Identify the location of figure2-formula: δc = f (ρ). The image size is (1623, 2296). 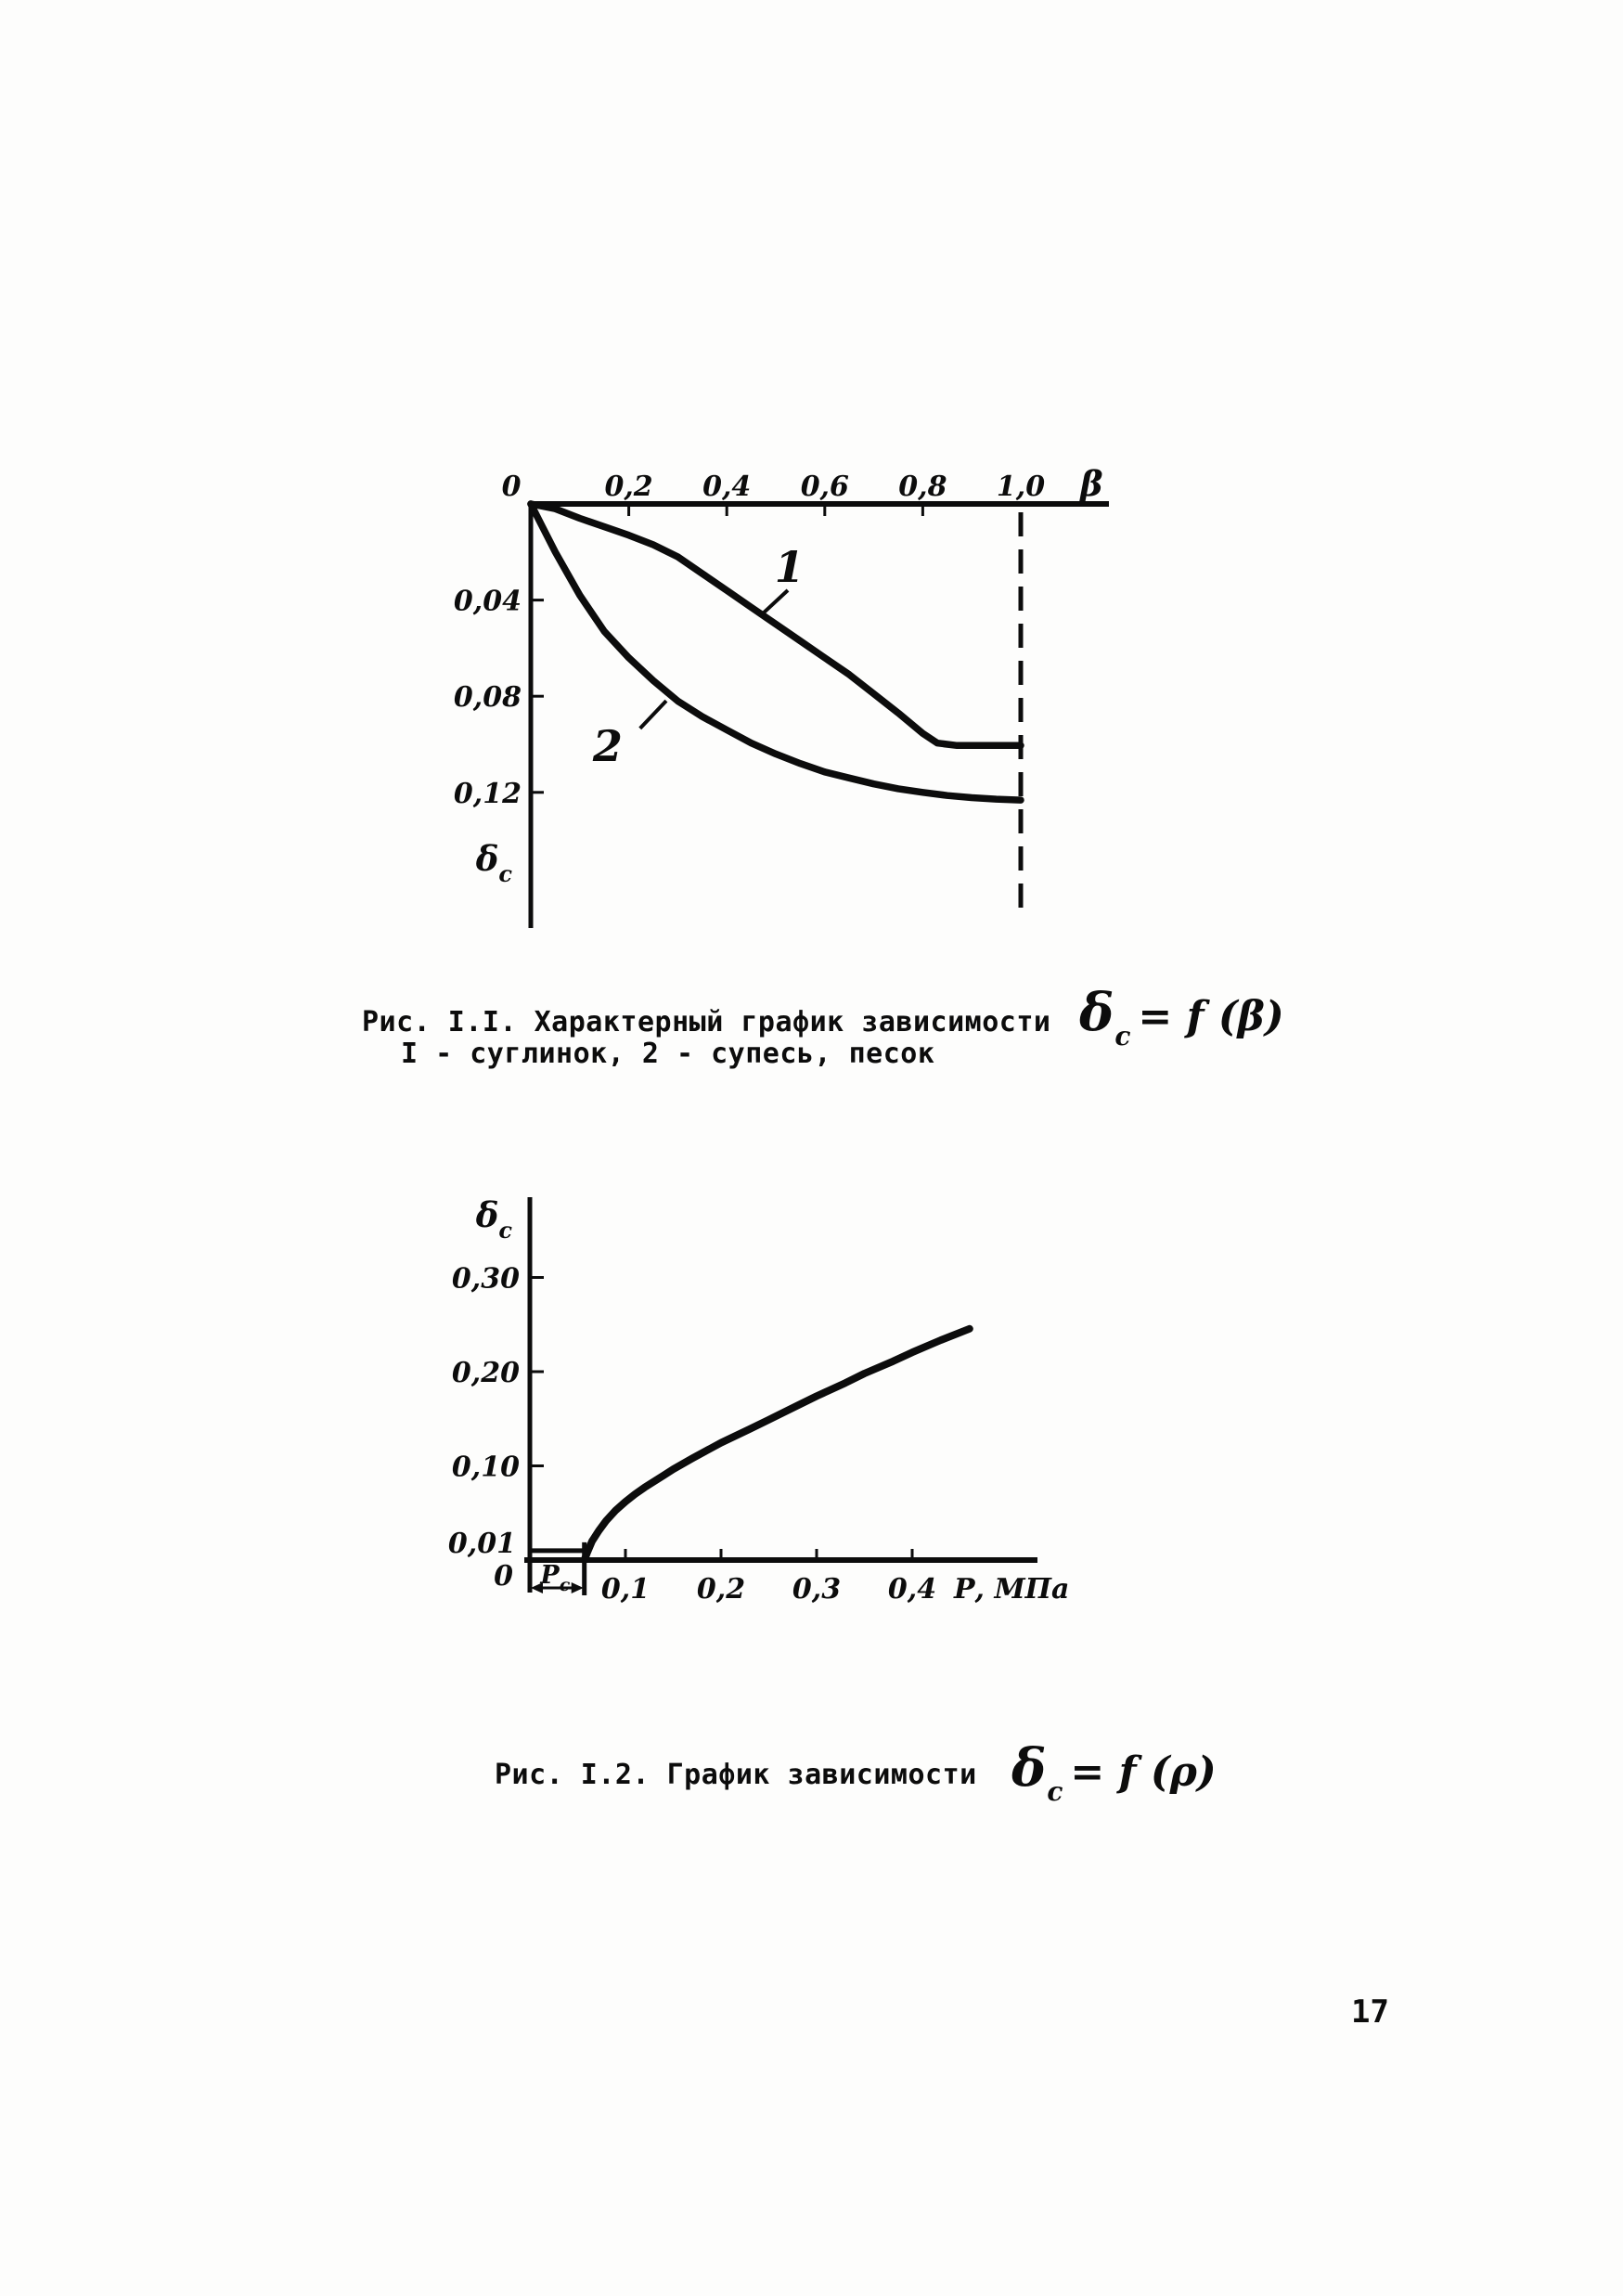
(1114, 1772).